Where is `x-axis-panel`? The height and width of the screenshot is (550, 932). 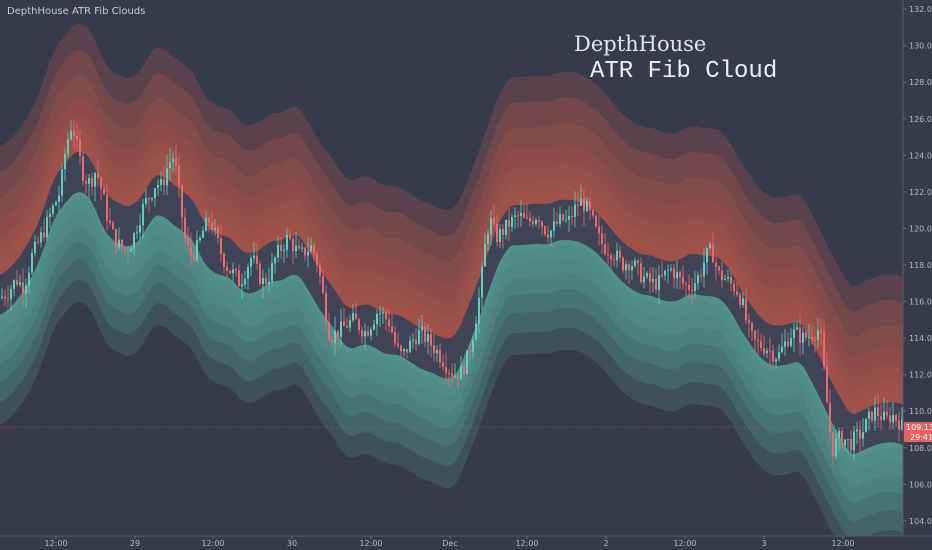
x-axis-panel is located at coordinates (466, 543).